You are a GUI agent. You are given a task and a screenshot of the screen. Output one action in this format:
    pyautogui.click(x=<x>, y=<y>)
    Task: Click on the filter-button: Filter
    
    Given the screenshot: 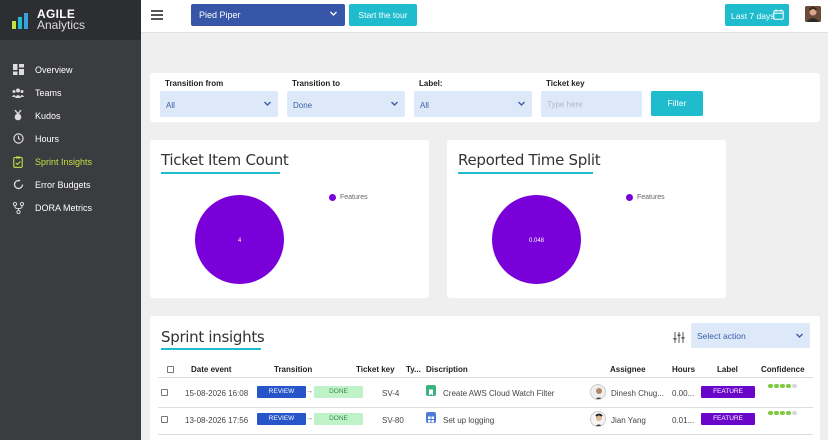 What is the action you would take?
    pyautogui.click(x=677, y=103)
    